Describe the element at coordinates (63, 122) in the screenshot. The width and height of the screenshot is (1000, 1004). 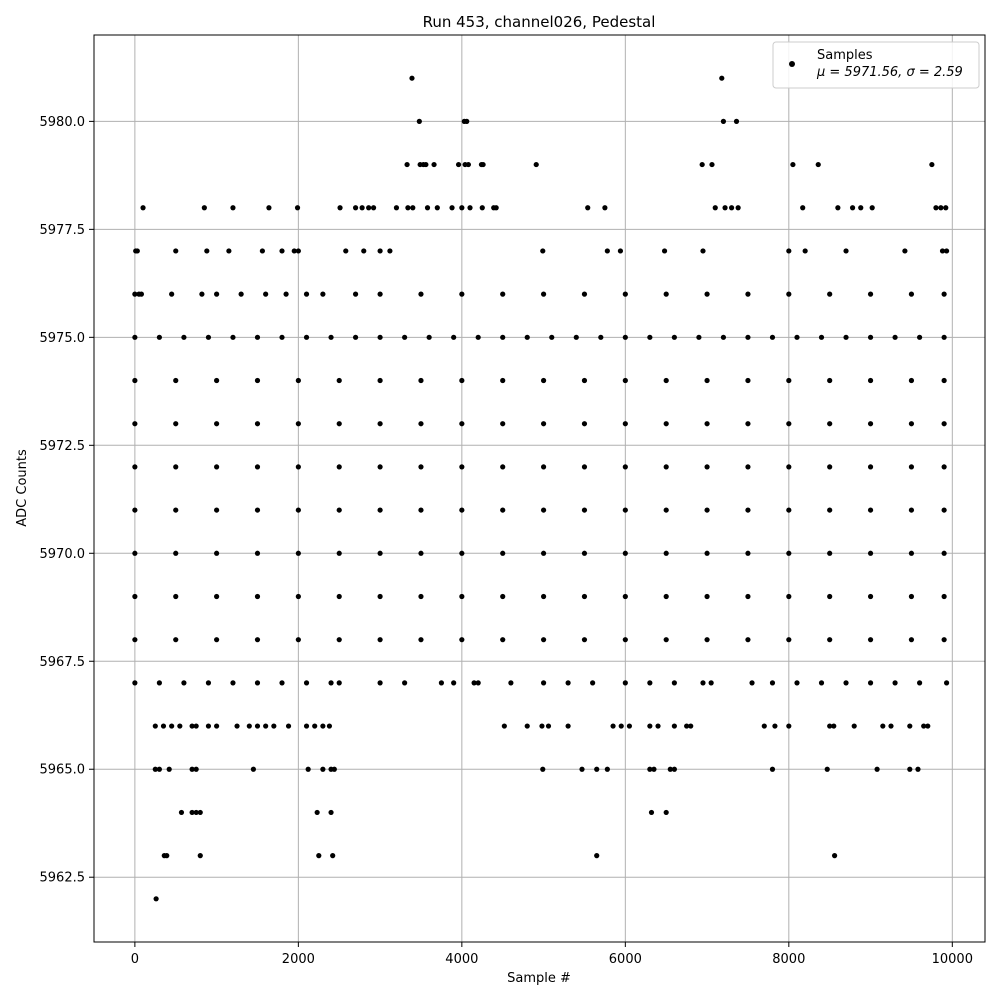
I see `y-tick-label: 5980.0` at that location.